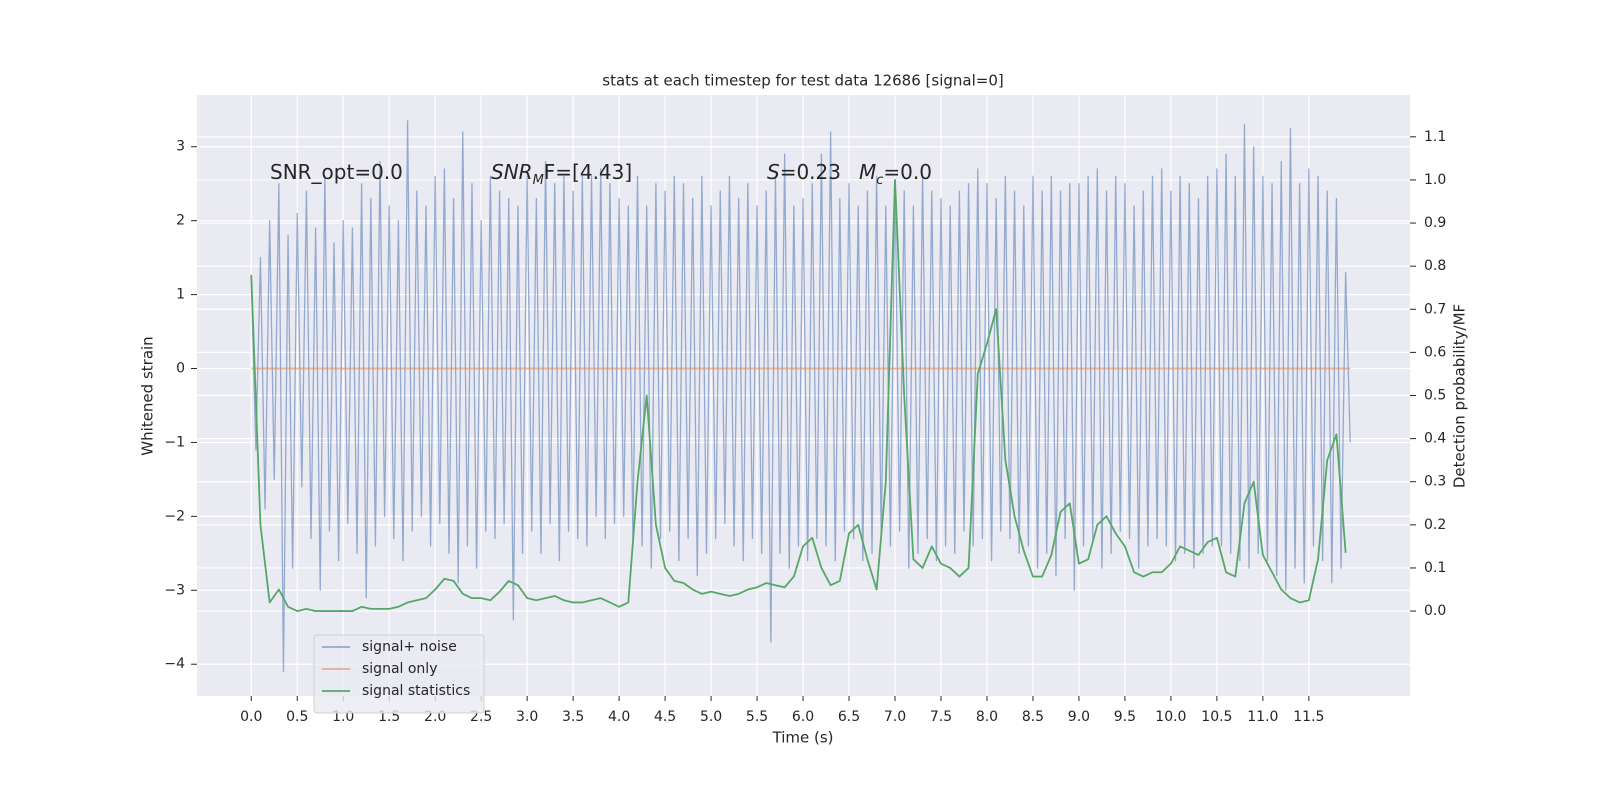 The width and height of the screenshot is (1600, 800). What do you see at coordinates (849, 717) in the screenshot?
I see `x-tick-label: 6.5` at bounding box center [849, 717].